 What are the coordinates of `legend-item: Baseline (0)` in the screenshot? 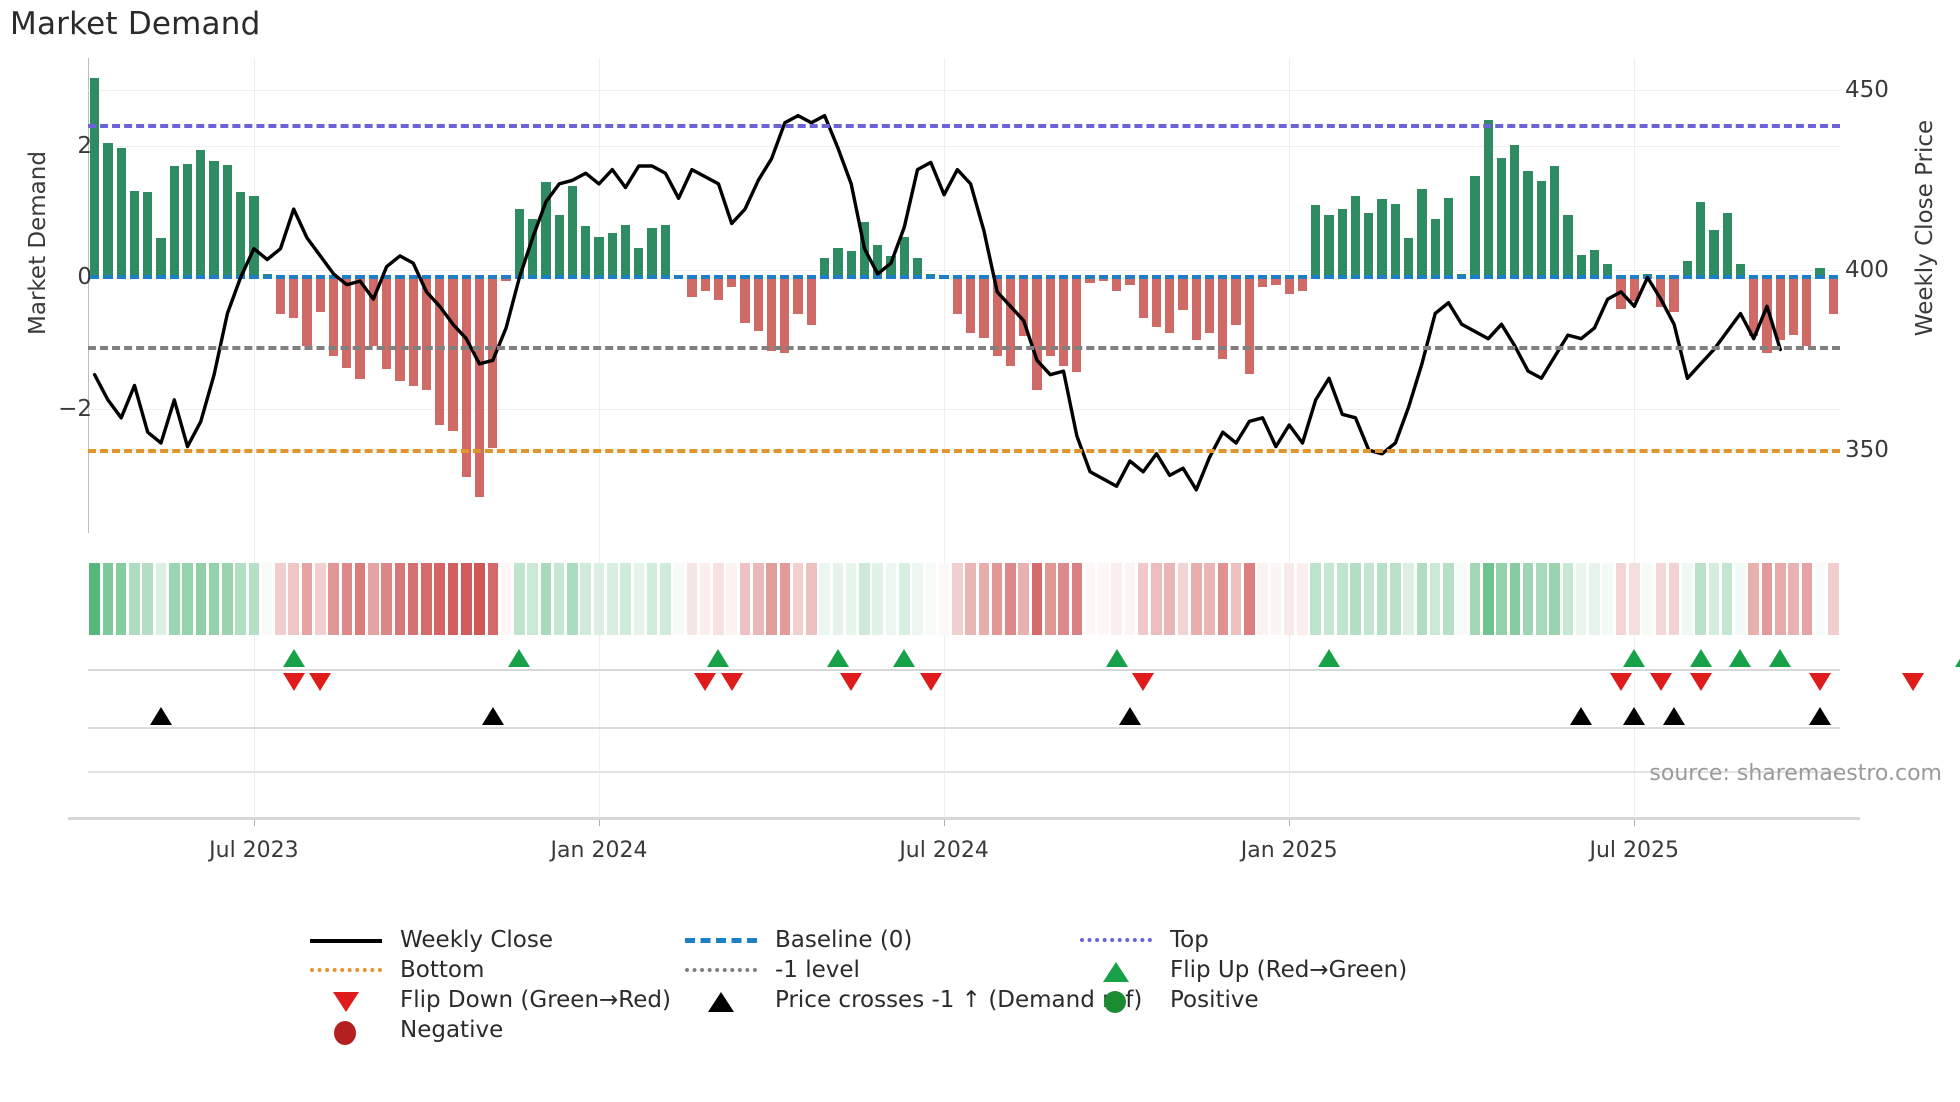 It's located at (793, 940).